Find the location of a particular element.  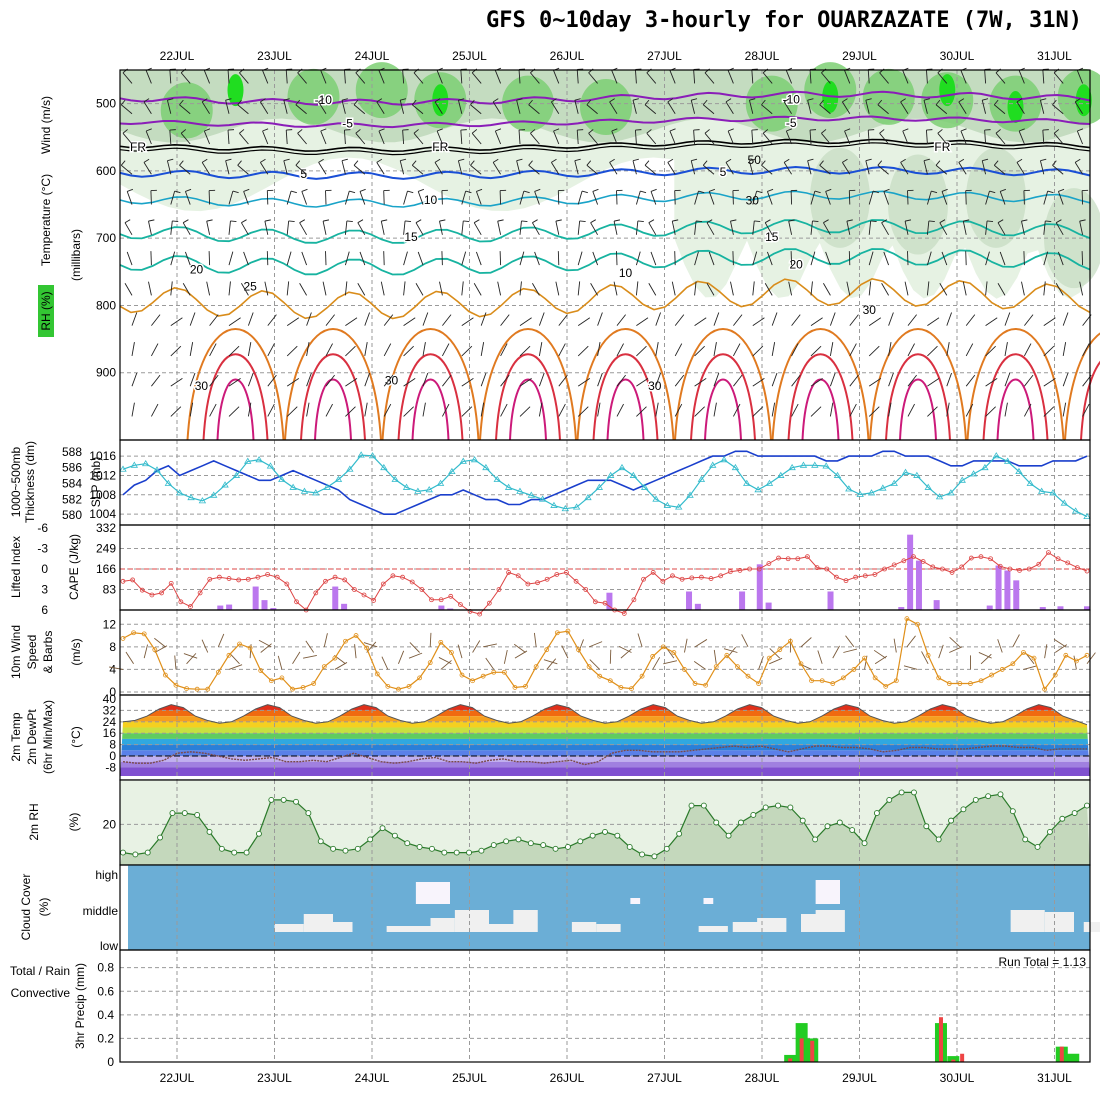

lifted-index-line is located at coordinates (605, 583).